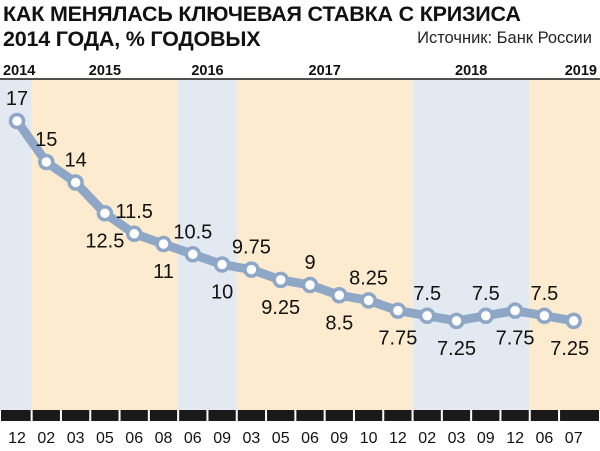 Image resolution: width=600 pixels, height=451 pixels. I want to click on month-tick-label: 10, so click(369, 438).